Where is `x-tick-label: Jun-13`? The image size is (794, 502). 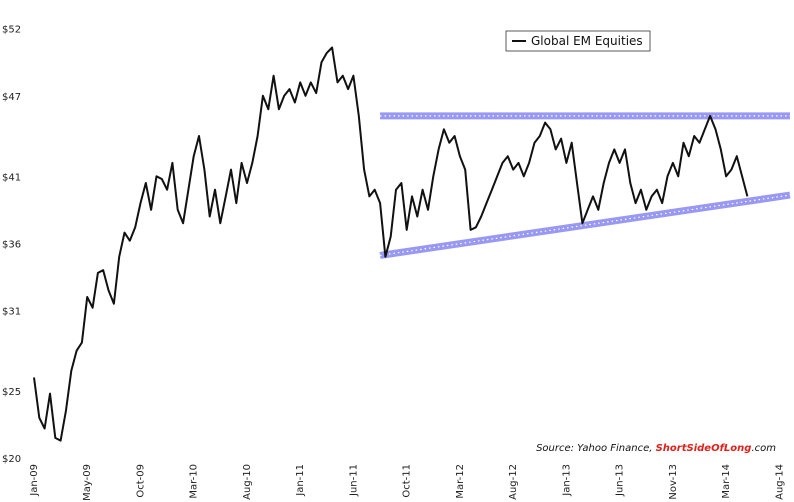 x-tick-label: Jun-13 is located at coordinates (620, 480).